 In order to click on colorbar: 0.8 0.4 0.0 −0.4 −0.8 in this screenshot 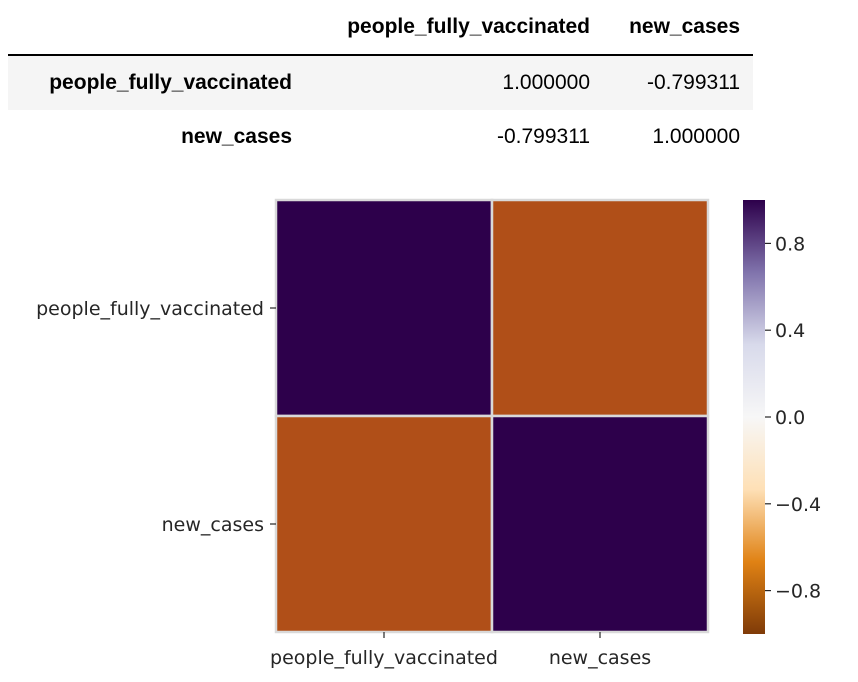, I will do `click(782, 417)`.